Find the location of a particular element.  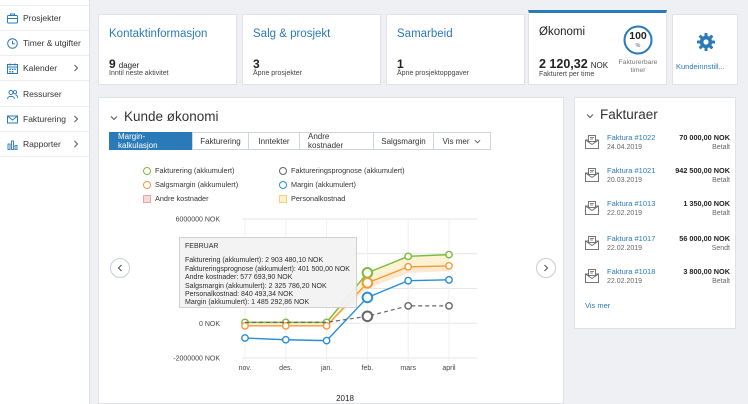

y-tick-label: -2000000 NOK is located at coordinates (196, 359).